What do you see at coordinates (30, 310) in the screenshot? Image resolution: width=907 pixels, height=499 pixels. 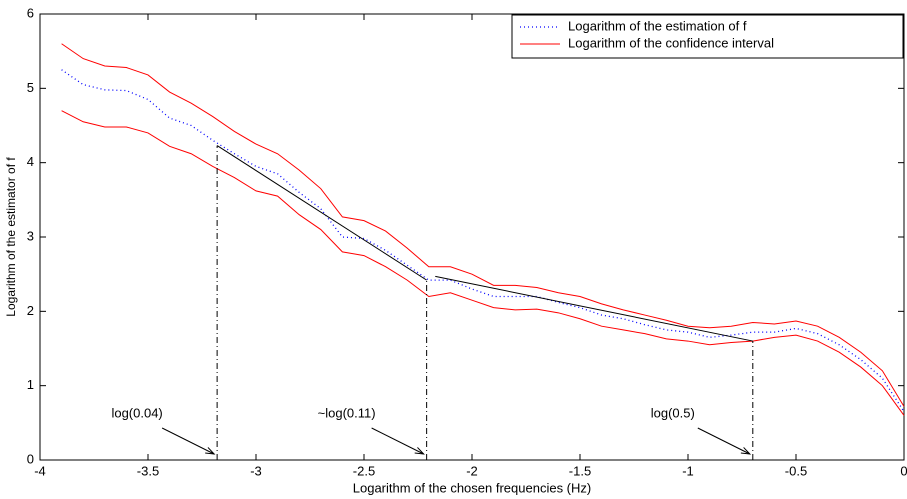 I see `y-tick-label: 2` at bounding box center [30, 310].